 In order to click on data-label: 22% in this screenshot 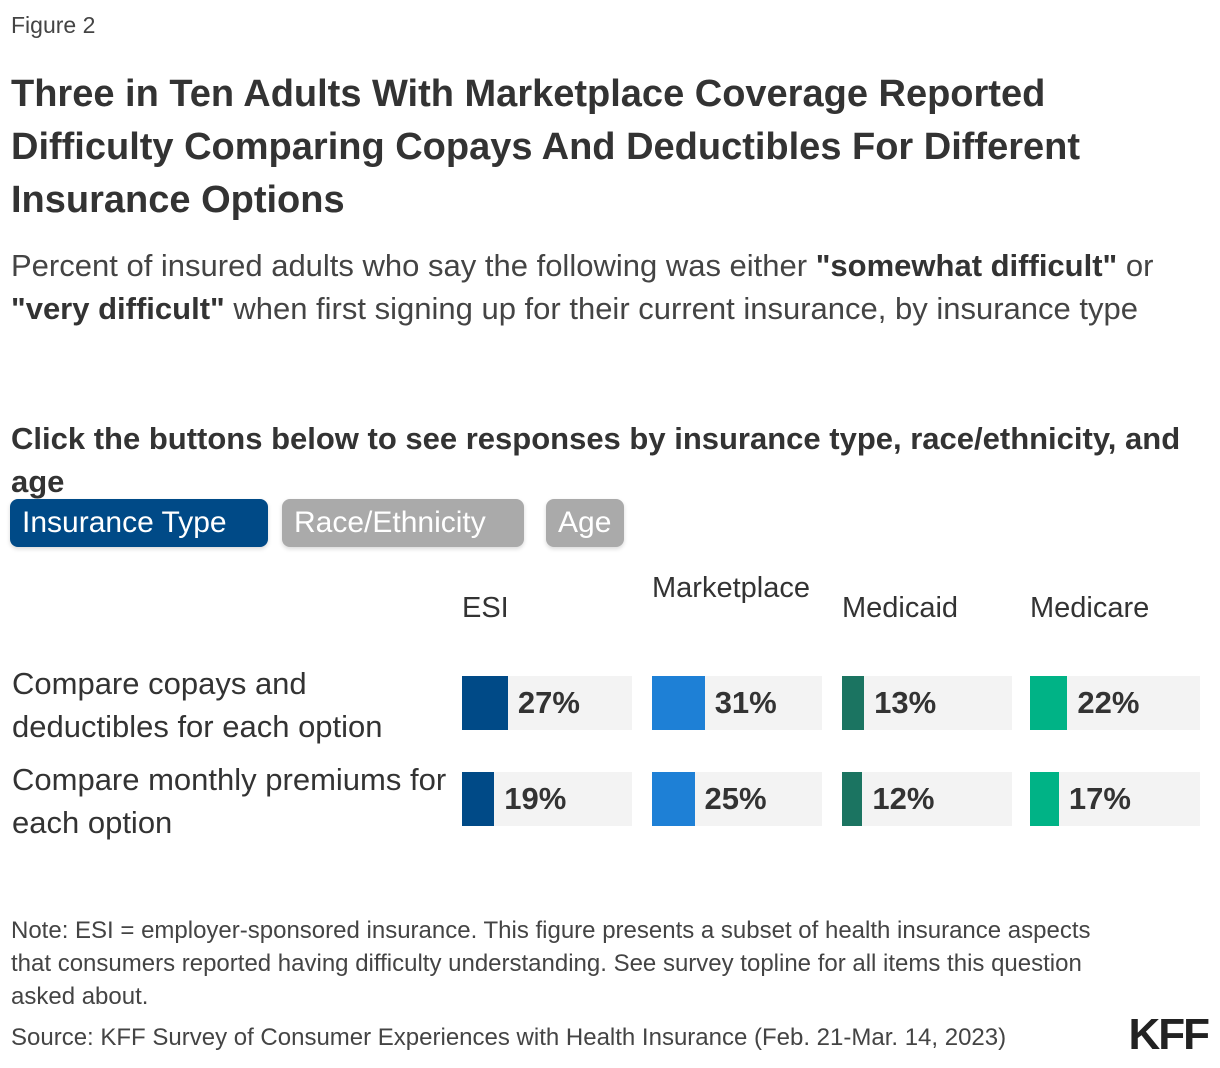, I will do `click(1108, 702)`.